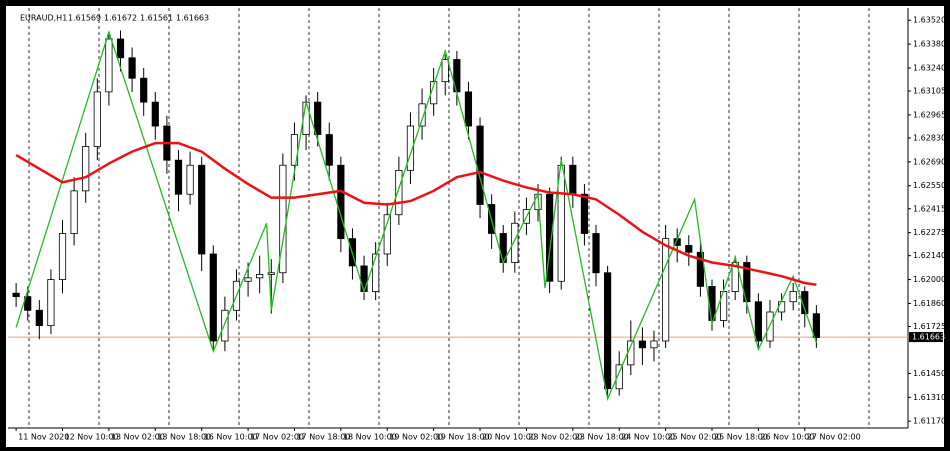  I want to click on x-tick-label: 26 Nov 10:00, so click(787, 437).